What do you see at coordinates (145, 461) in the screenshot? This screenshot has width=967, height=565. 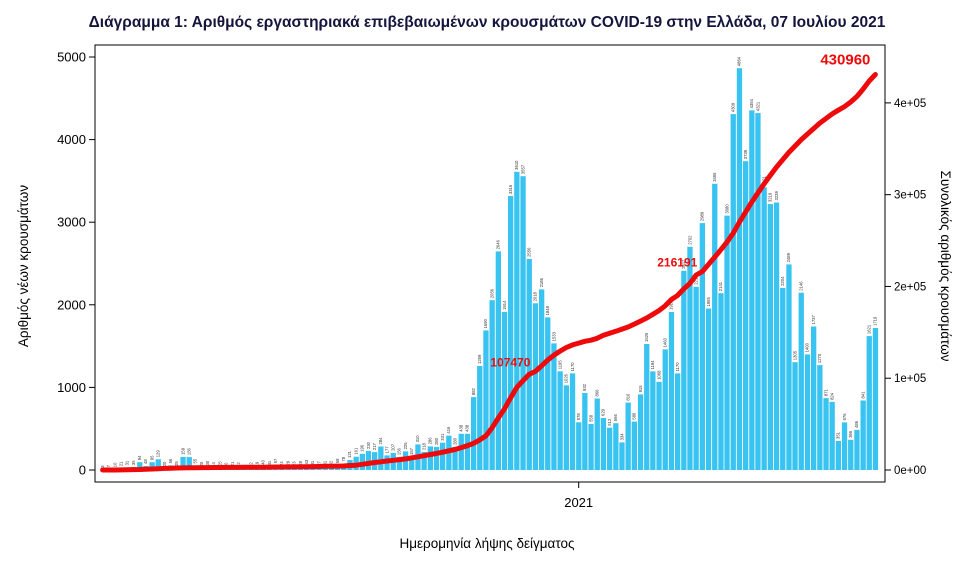 I see `bar-value-label: 48` at bounding box center [145, 461].